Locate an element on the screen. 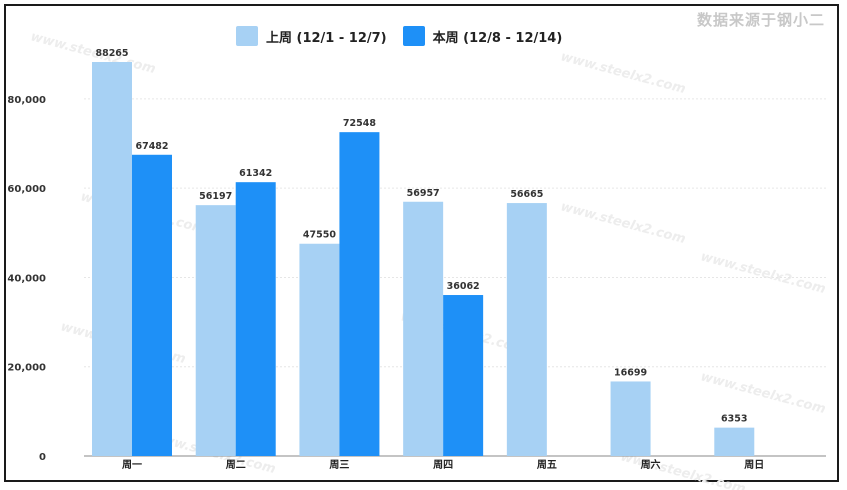 This screenshot has height=490, width=847. data-source-note: 数据来源于钢小二 is located at coordinates (760, 20).